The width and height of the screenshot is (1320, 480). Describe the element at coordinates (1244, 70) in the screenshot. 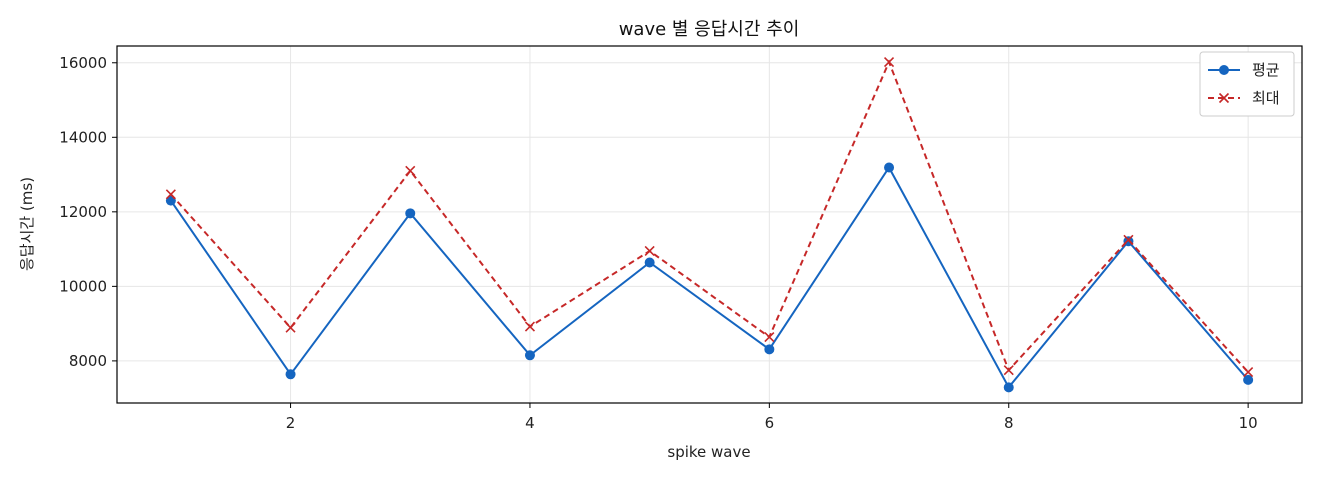

I see `legend-item-mean: 평균` at that location.